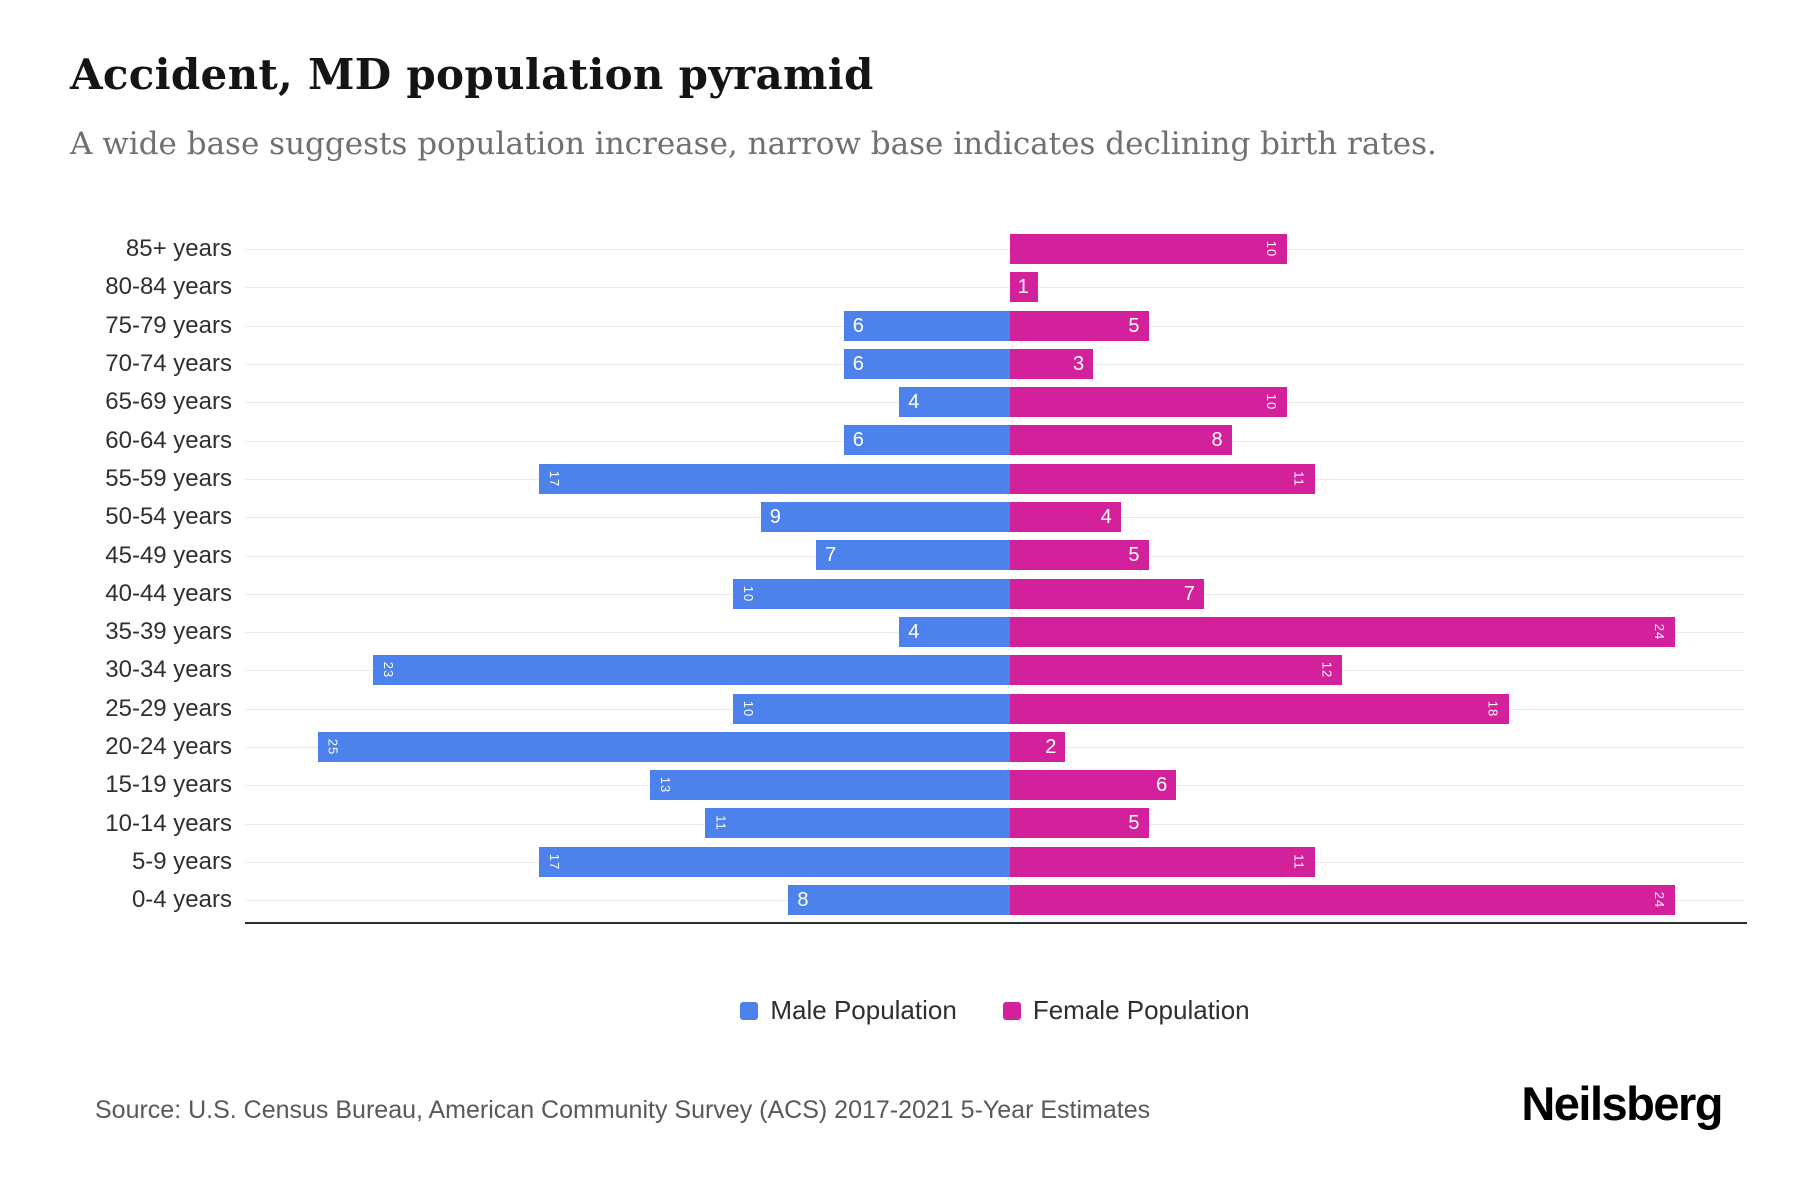 The image size is (1800, 1200). Describe the element at coordinates (954, 402) in the screenshot. I see `male-bar: 4` at that location.